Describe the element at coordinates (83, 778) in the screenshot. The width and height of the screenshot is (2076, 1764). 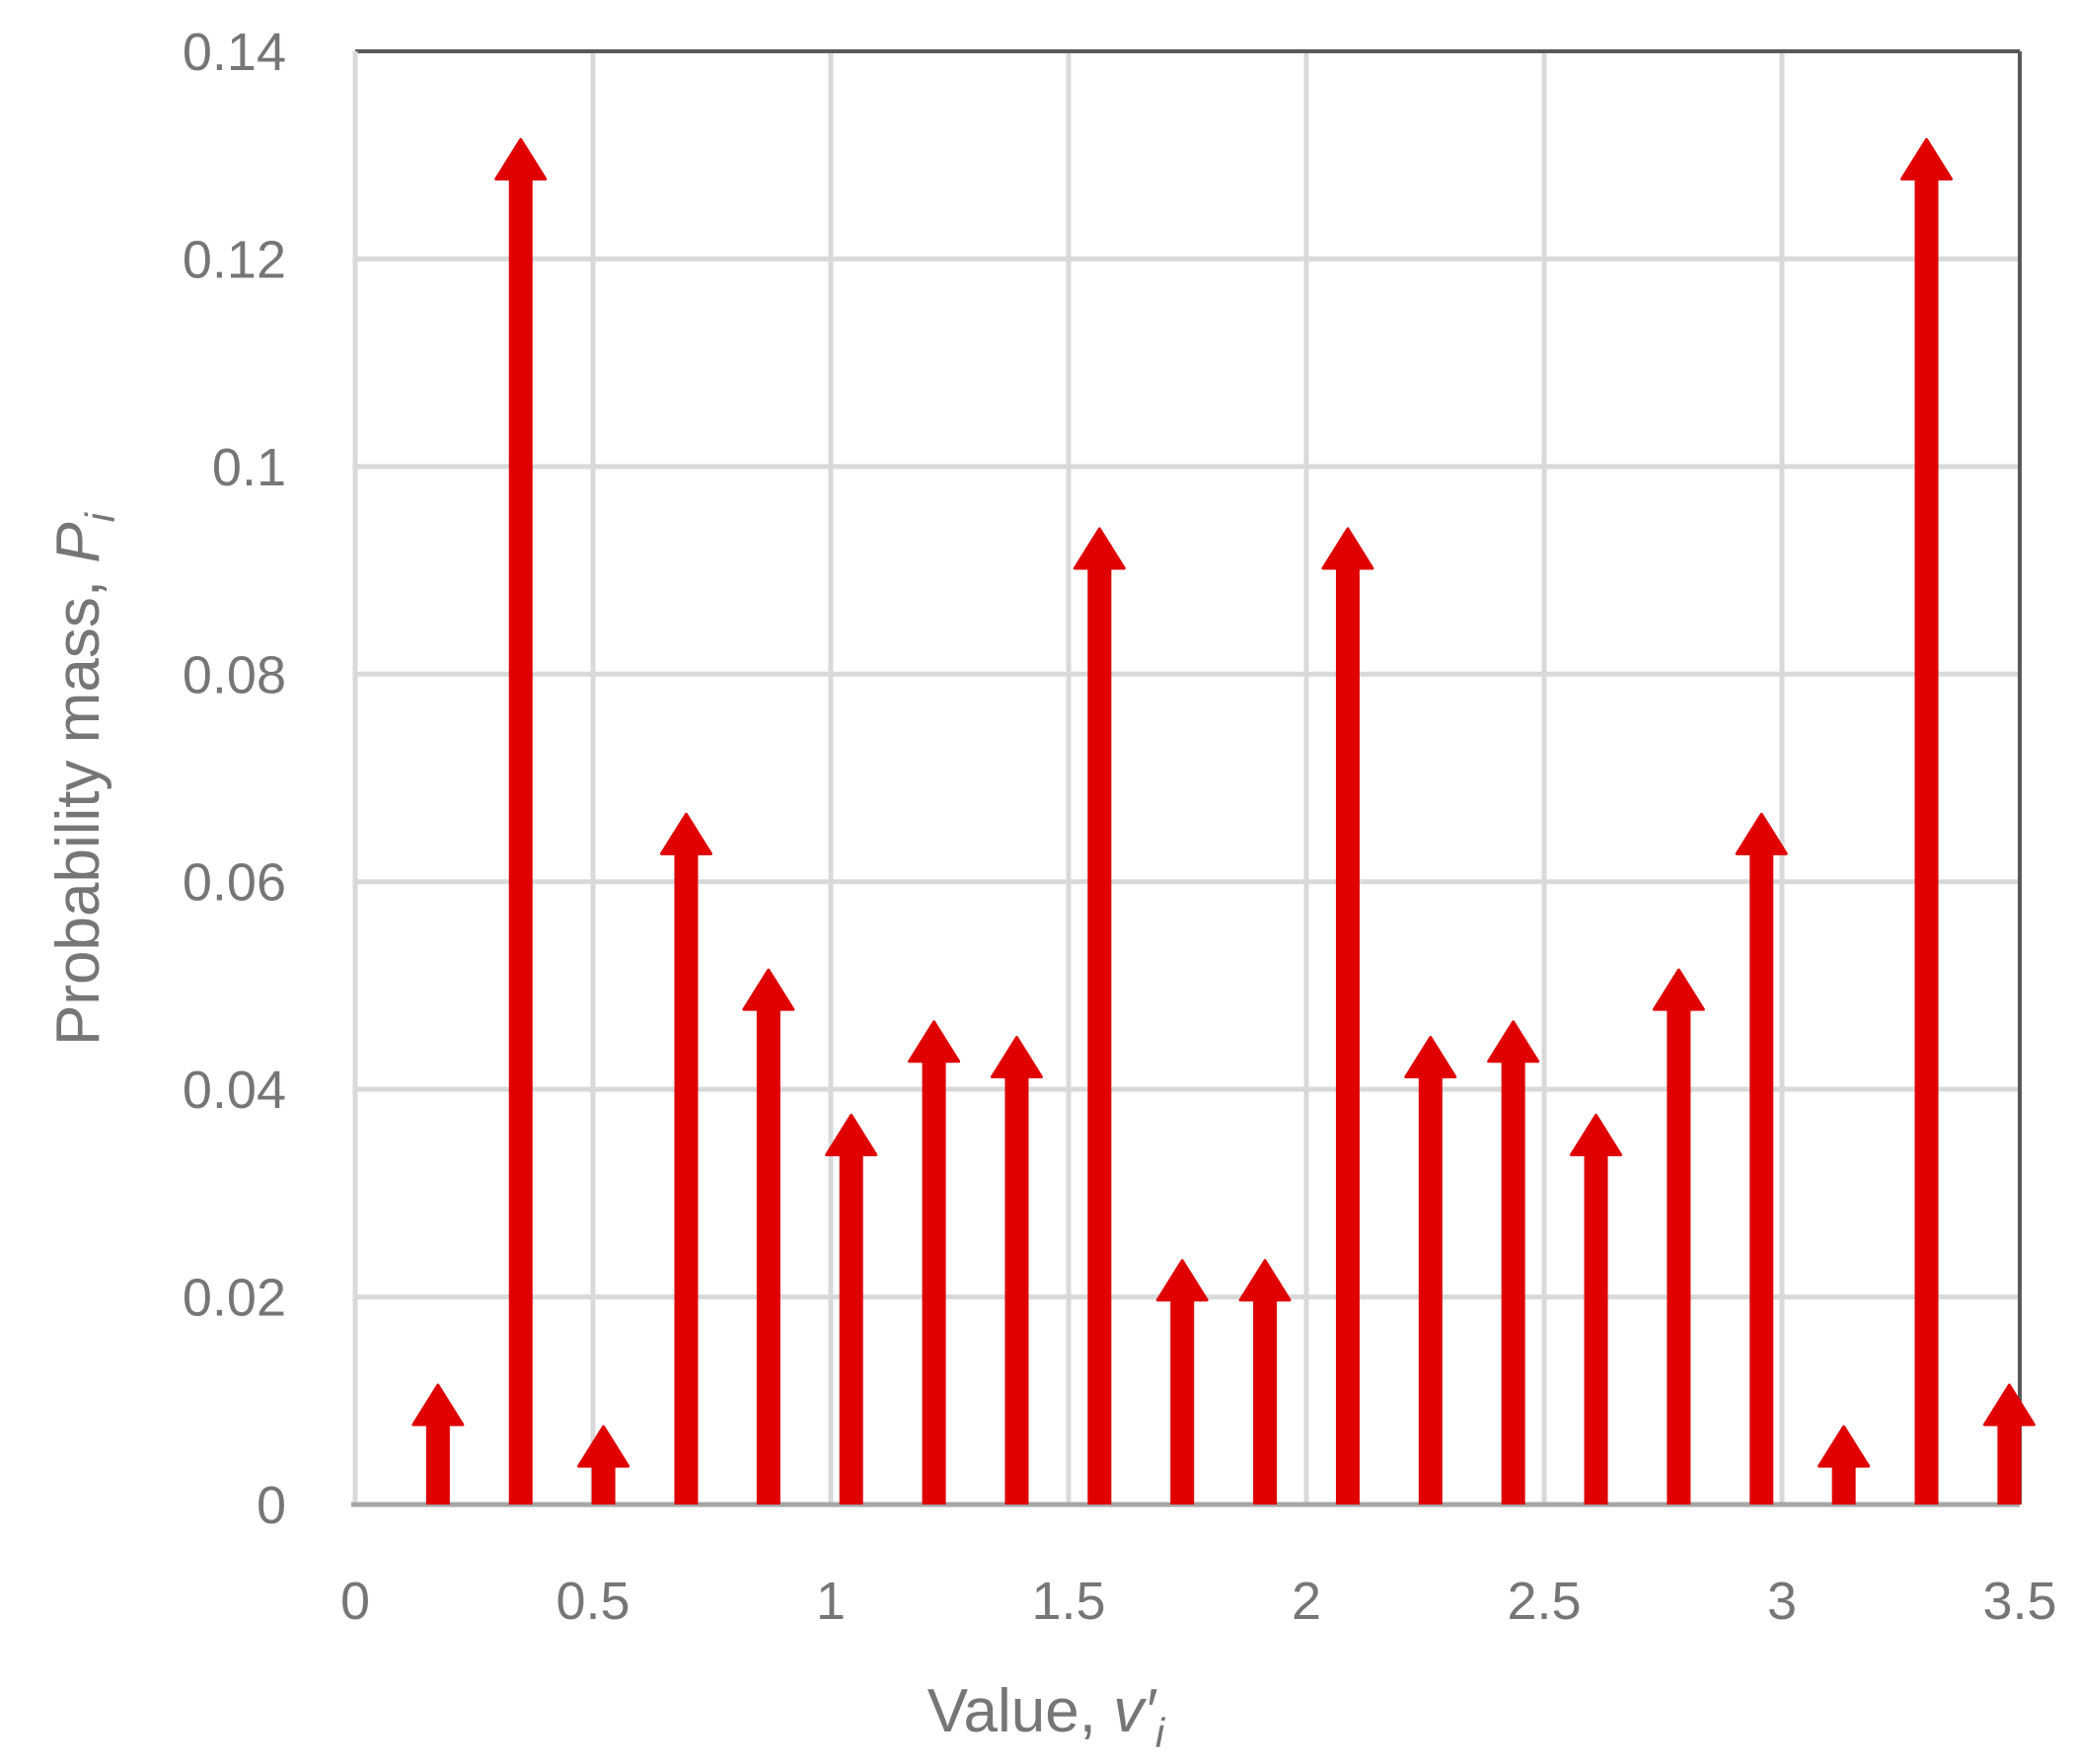
I see `y-axis-title: Probability mass, Pi` at that location.